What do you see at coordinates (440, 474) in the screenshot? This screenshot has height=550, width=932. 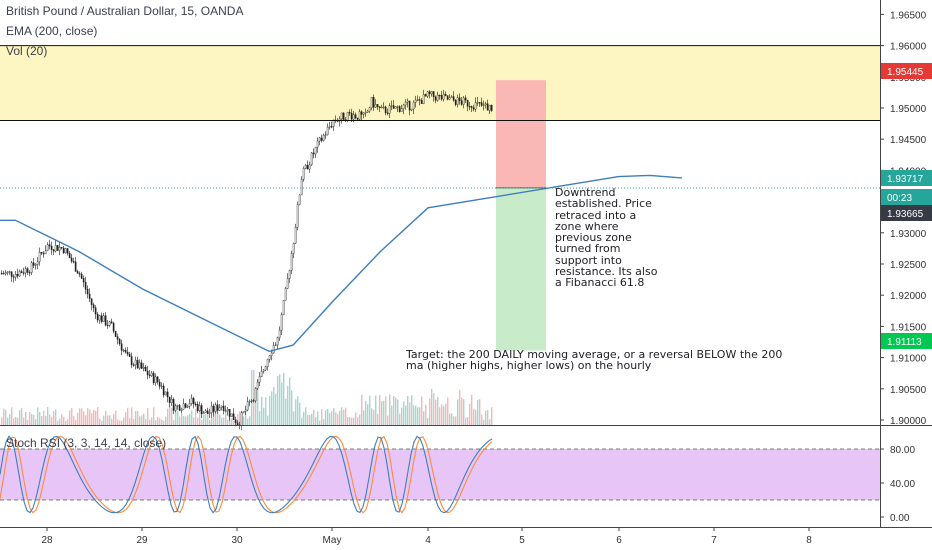 I see `stoch-rsi-panel` at bounding box center [440, 474].